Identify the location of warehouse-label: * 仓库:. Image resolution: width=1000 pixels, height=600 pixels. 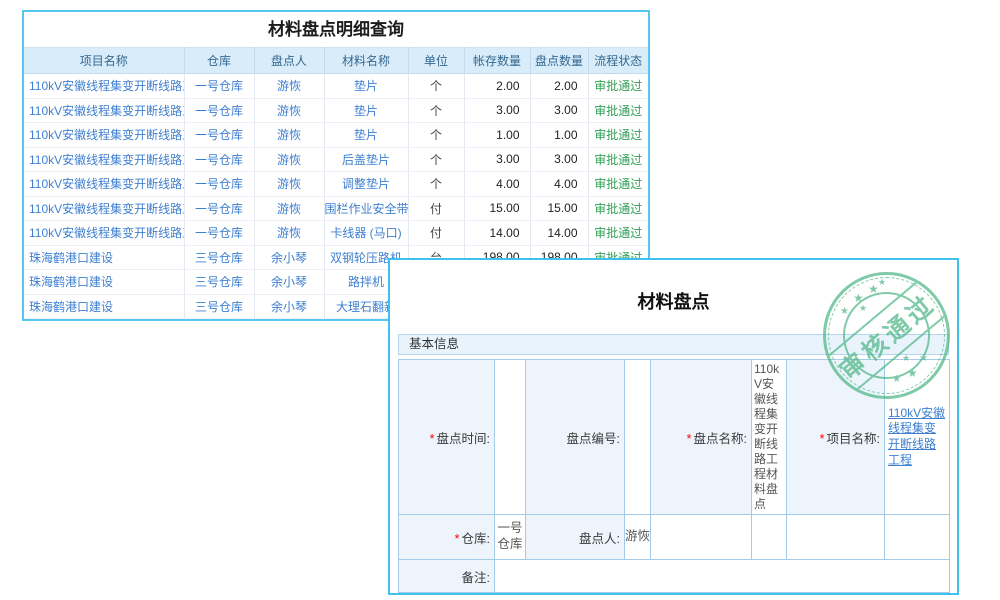
(446, 537).